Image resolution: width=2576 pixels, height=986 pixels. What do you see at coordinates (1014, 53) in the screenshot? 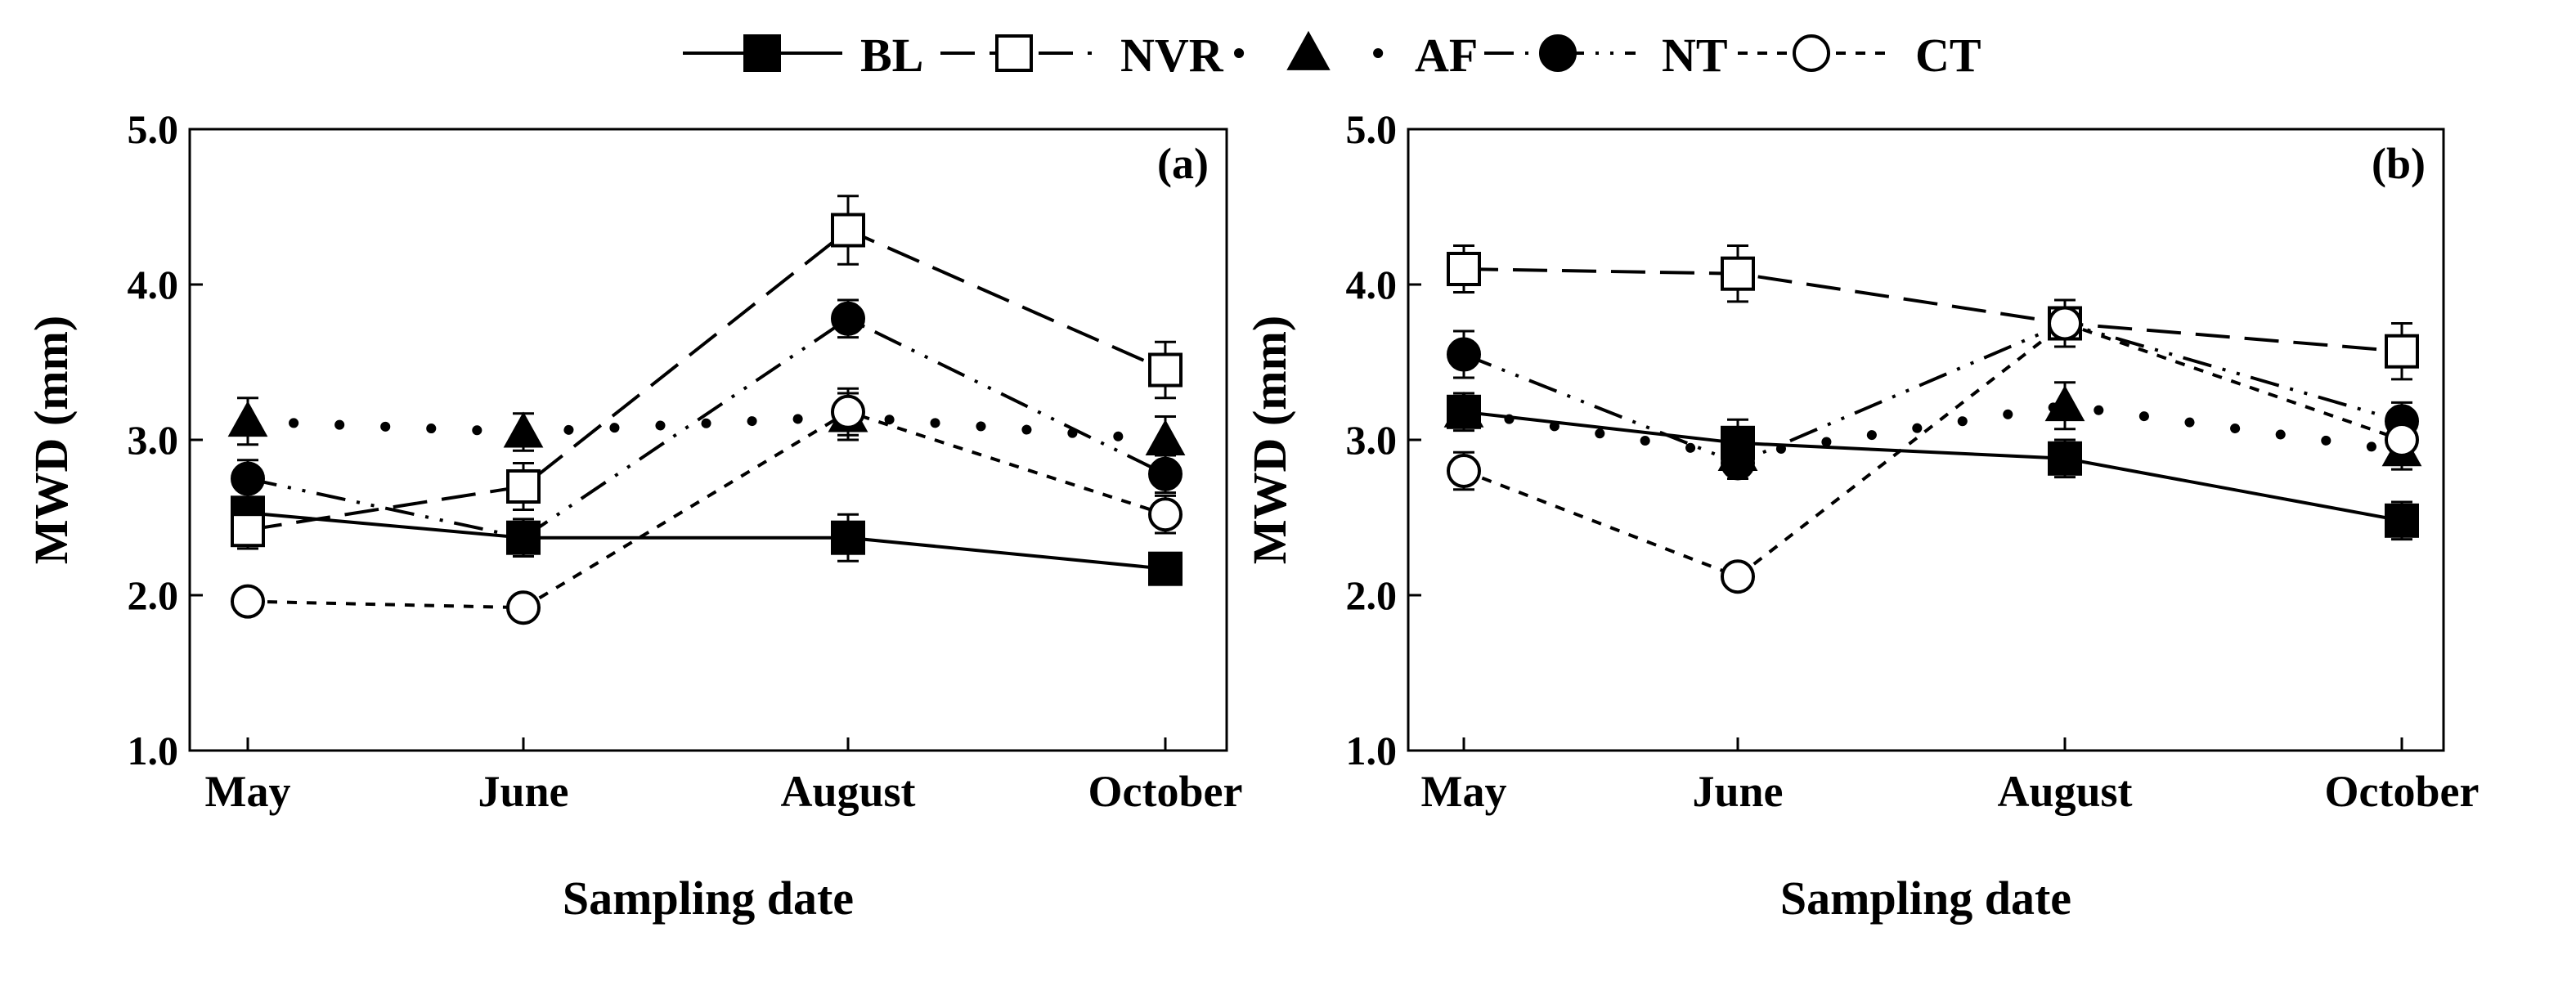
I see `legend-marker-nvr` at bounding box center [1014, 53].